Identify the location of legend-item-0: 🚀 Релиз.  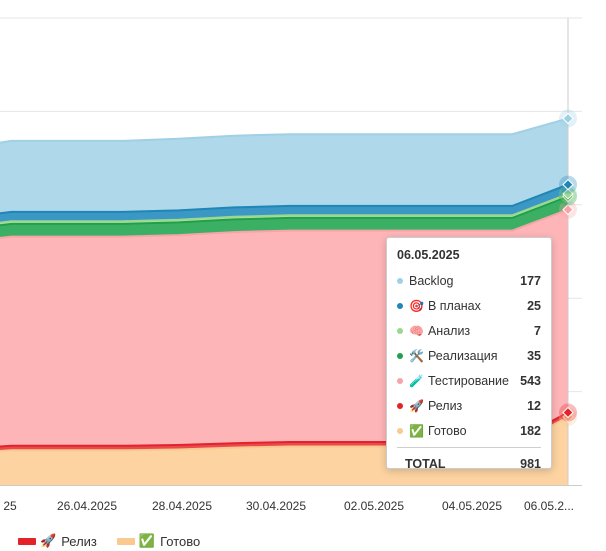
(57, 541).